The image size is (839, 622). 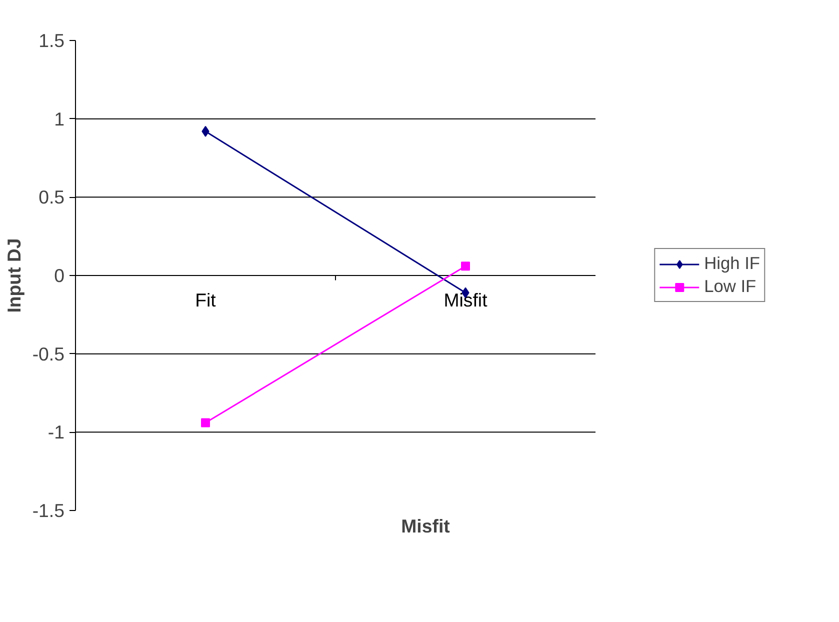 I want to click on x-tick-label: Fit, so click(x=206, y=300).